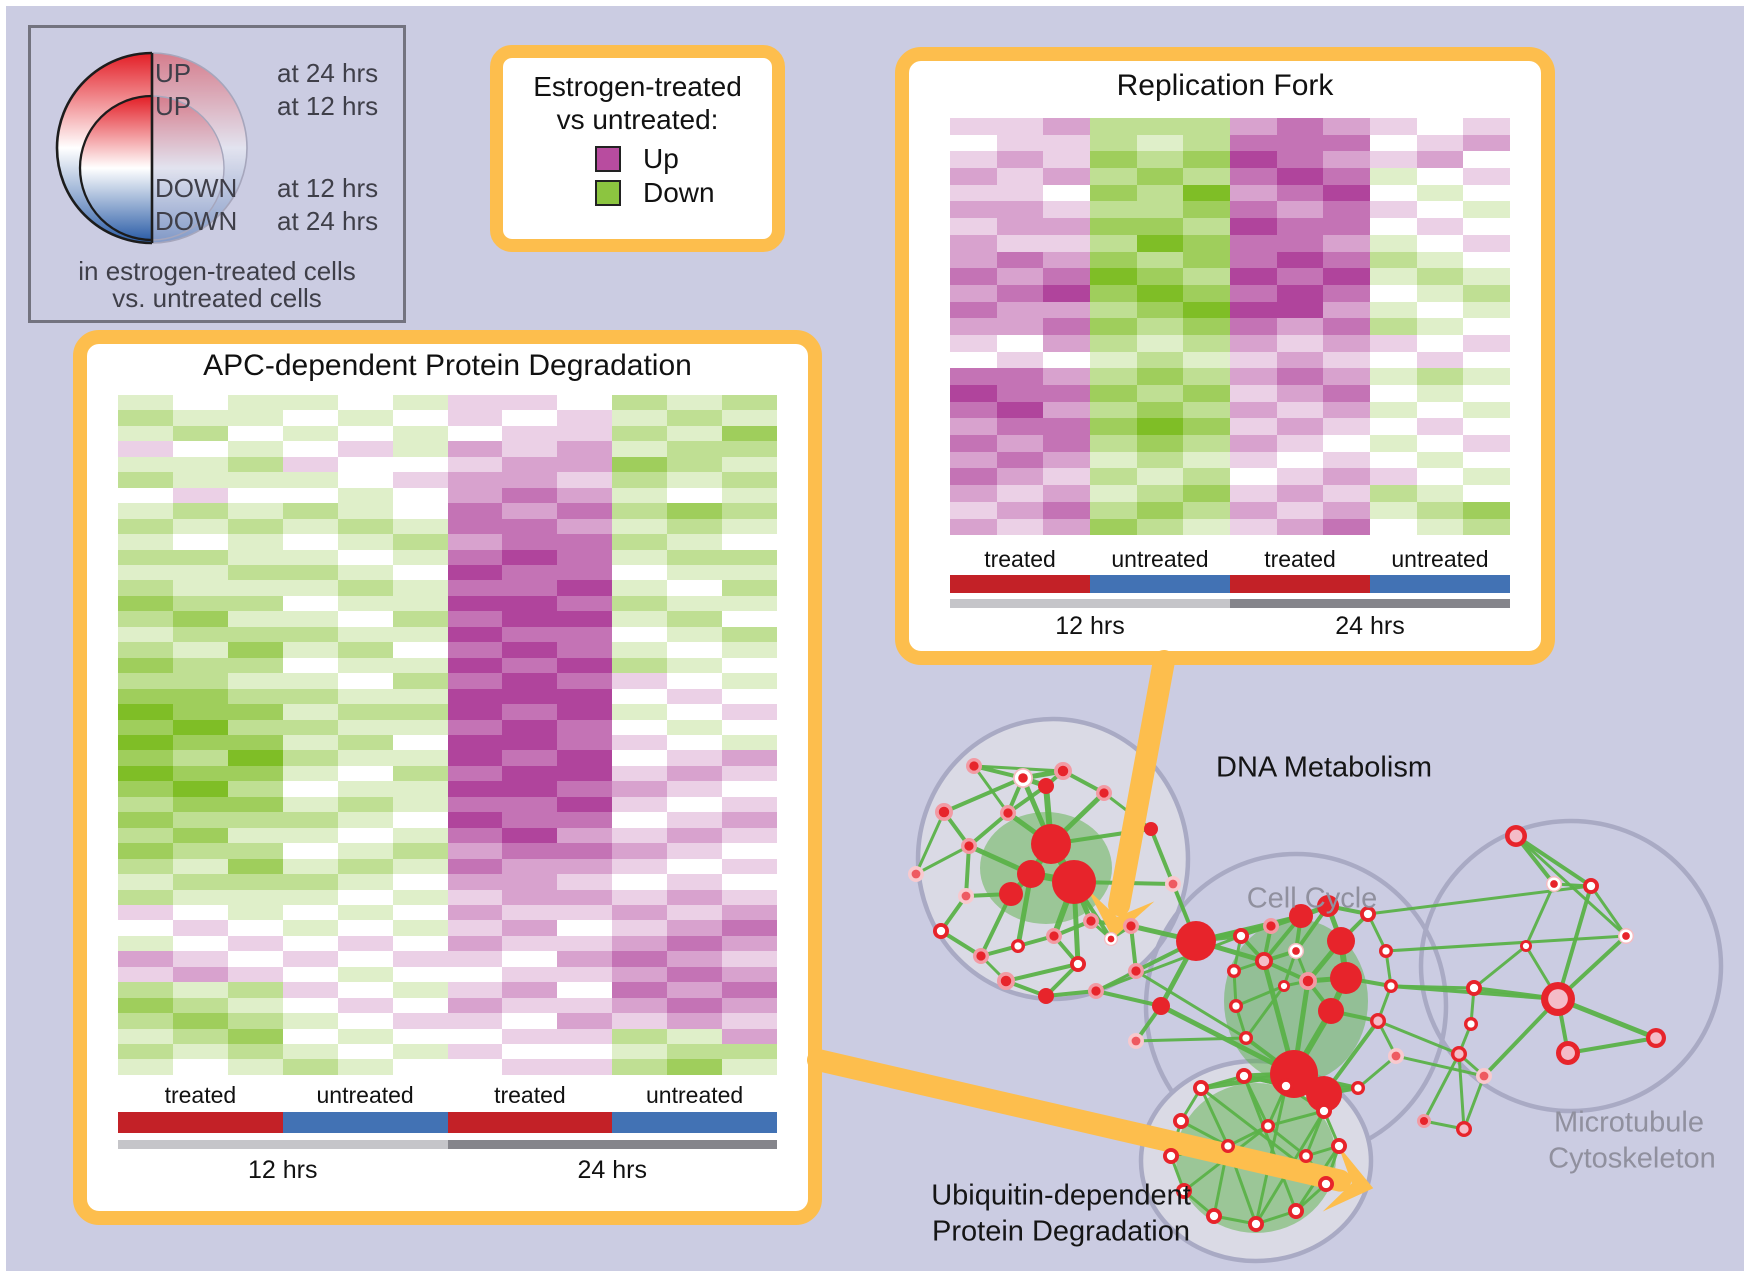  What do you see at coordinates (530, 1095) in the screenshot?
I see `group-label: treated` at bounding box center [530, 1095].